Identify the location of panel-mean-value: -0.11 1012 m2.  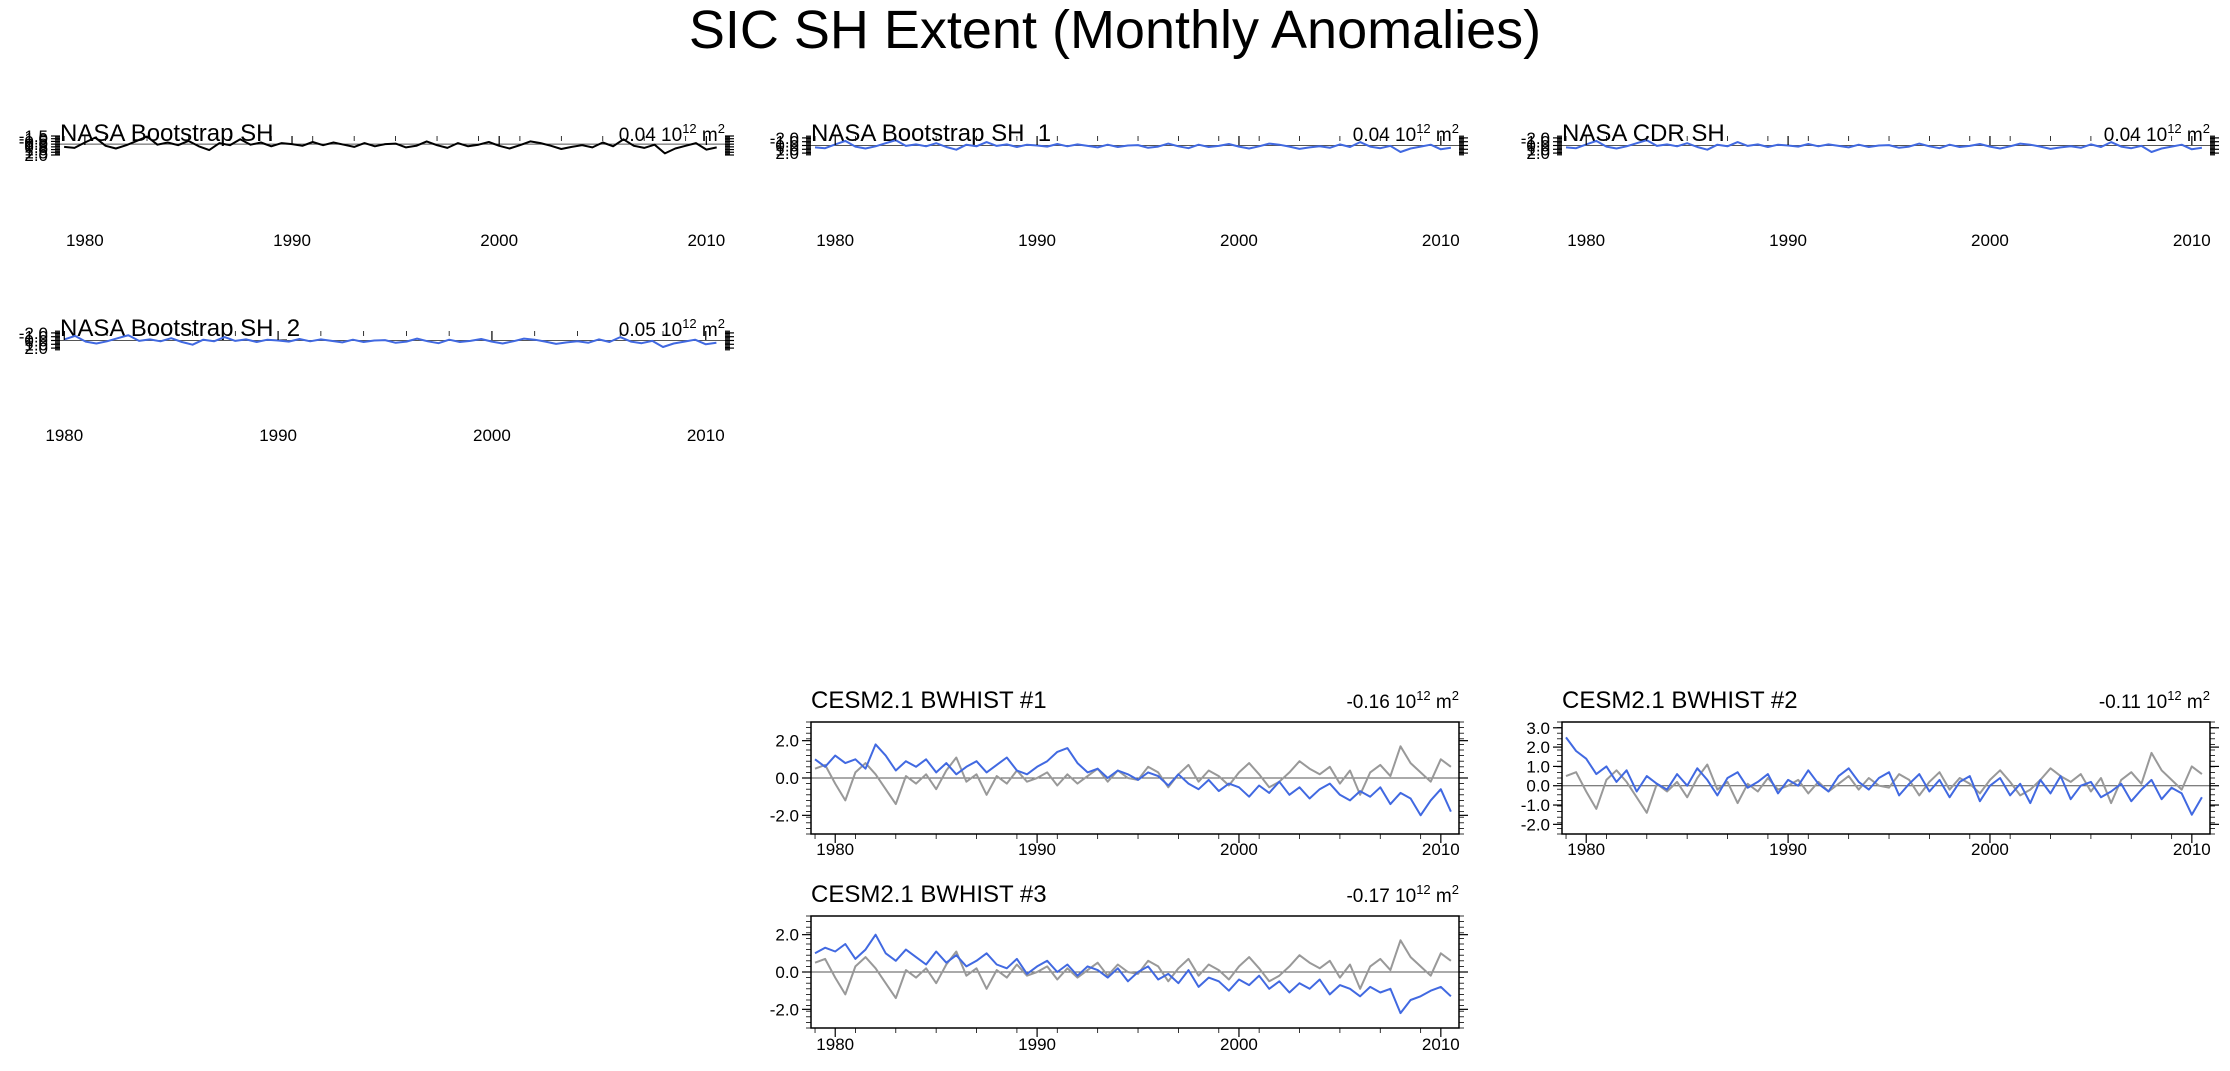
(2154, 700).